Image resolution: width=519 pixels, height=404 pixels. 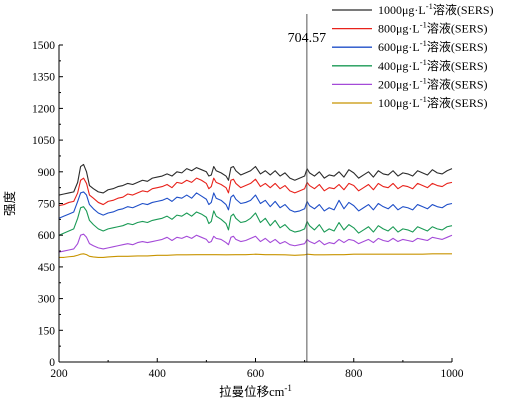 What do you see at coordinates (43, 46) in the screenshot?
I see `y-tick-label-1500: 1500` at bounding box center [43, 46].